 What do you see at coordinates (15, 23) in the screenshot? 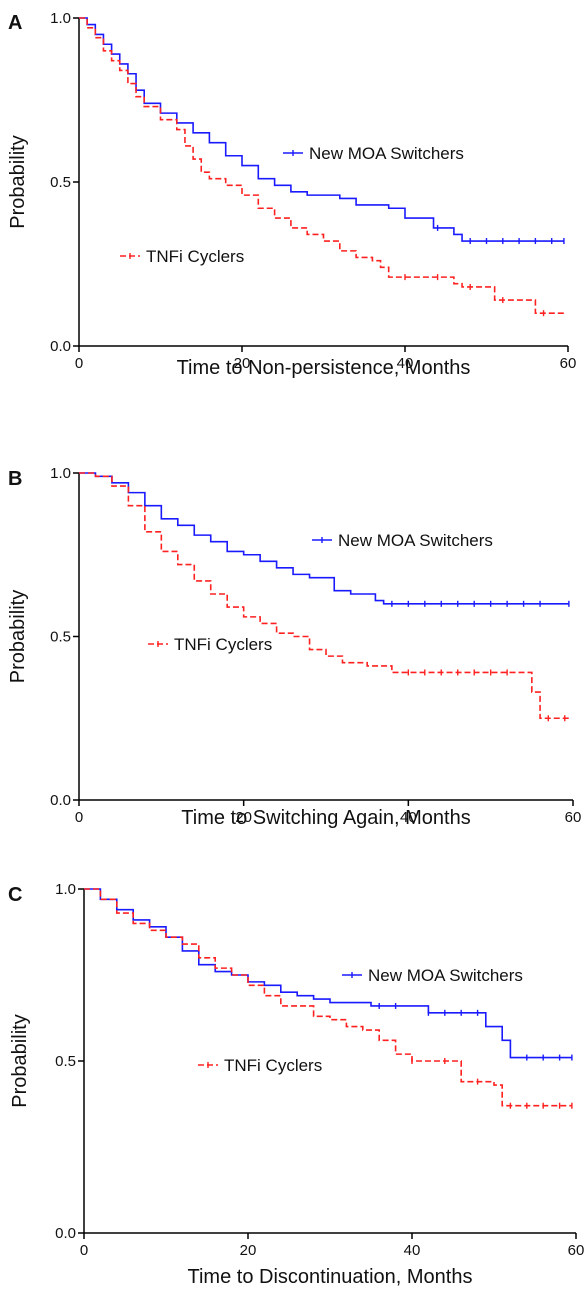
I see `panel-letter: A` at bounding box center [15, 23].